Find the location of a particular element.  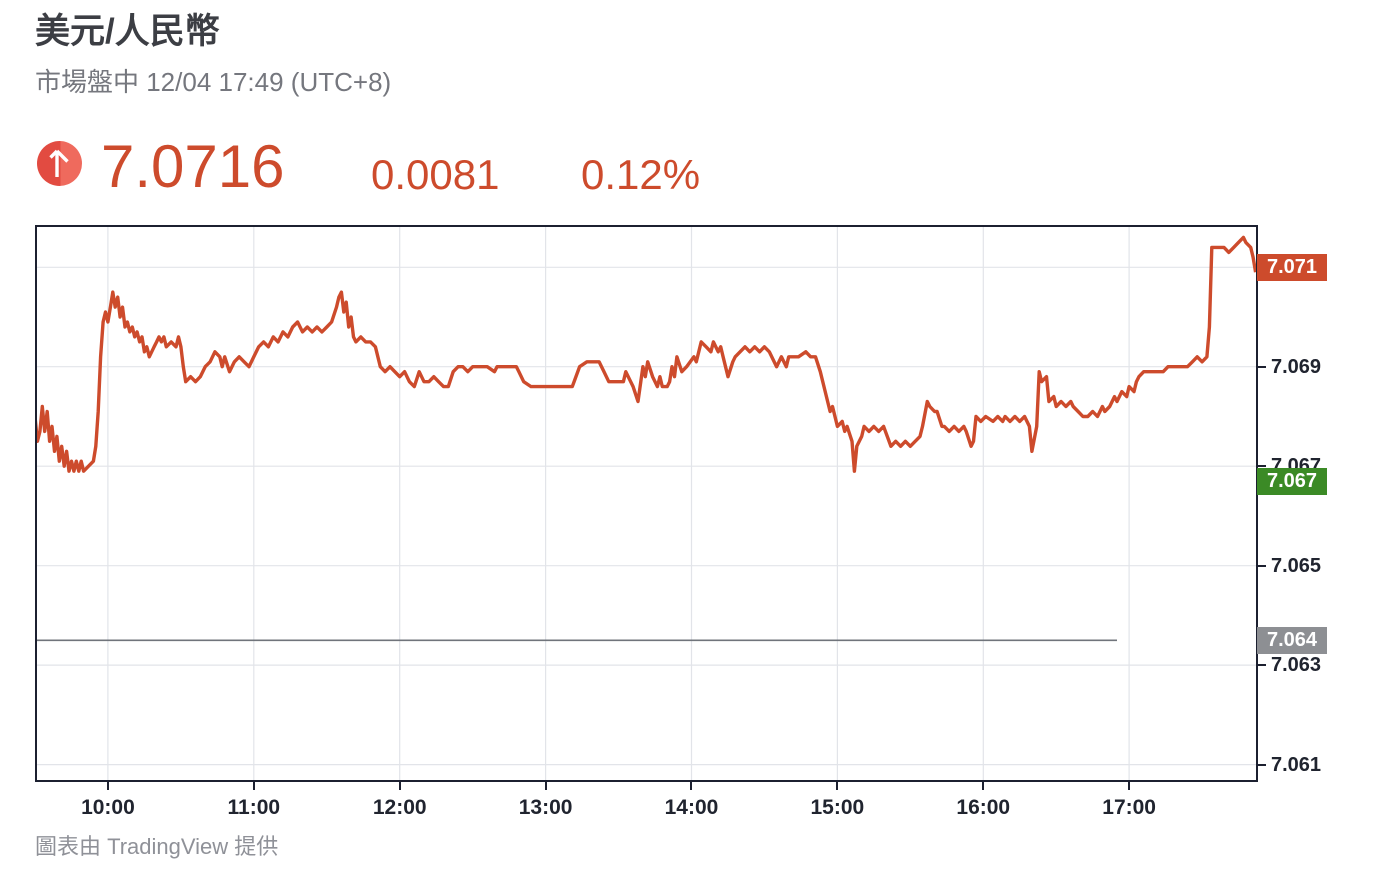

low-price-badge: 7.067 is located at coordinates (1292, 481).